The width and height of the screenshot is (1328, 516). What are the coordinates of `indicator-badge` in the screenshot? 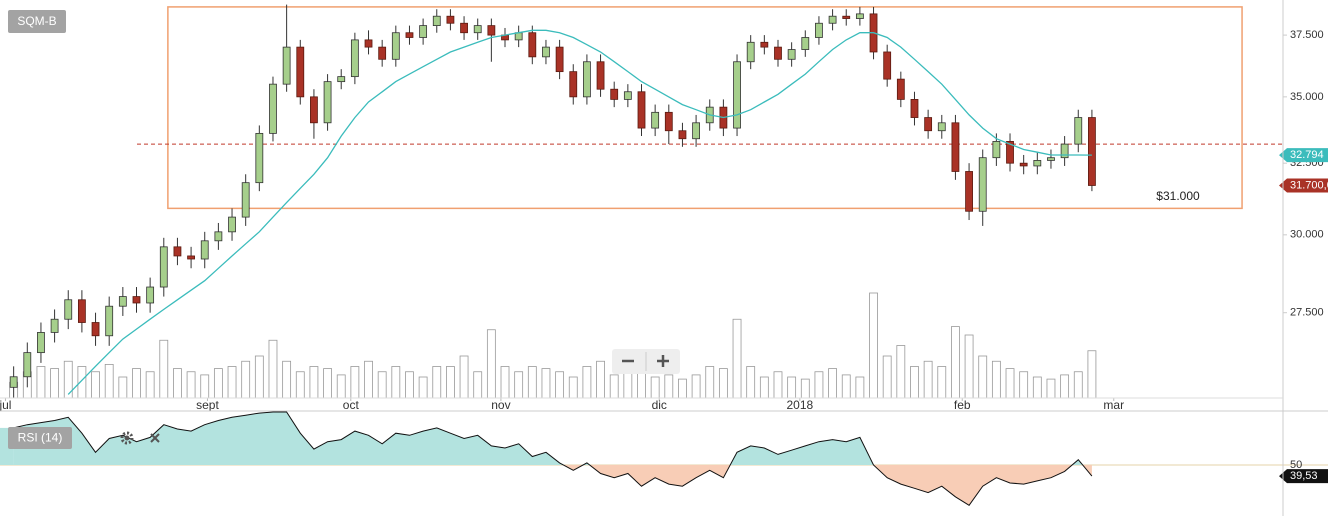 It's located at (40, 438).